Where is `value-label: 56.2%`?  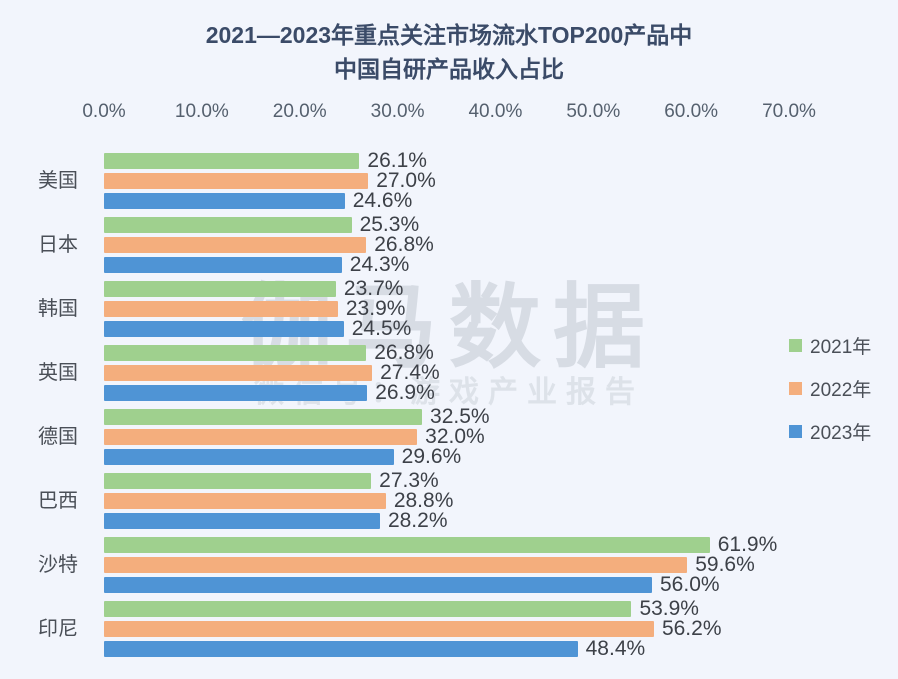
value-label: 56.2% is located at coordinates (691, 628).